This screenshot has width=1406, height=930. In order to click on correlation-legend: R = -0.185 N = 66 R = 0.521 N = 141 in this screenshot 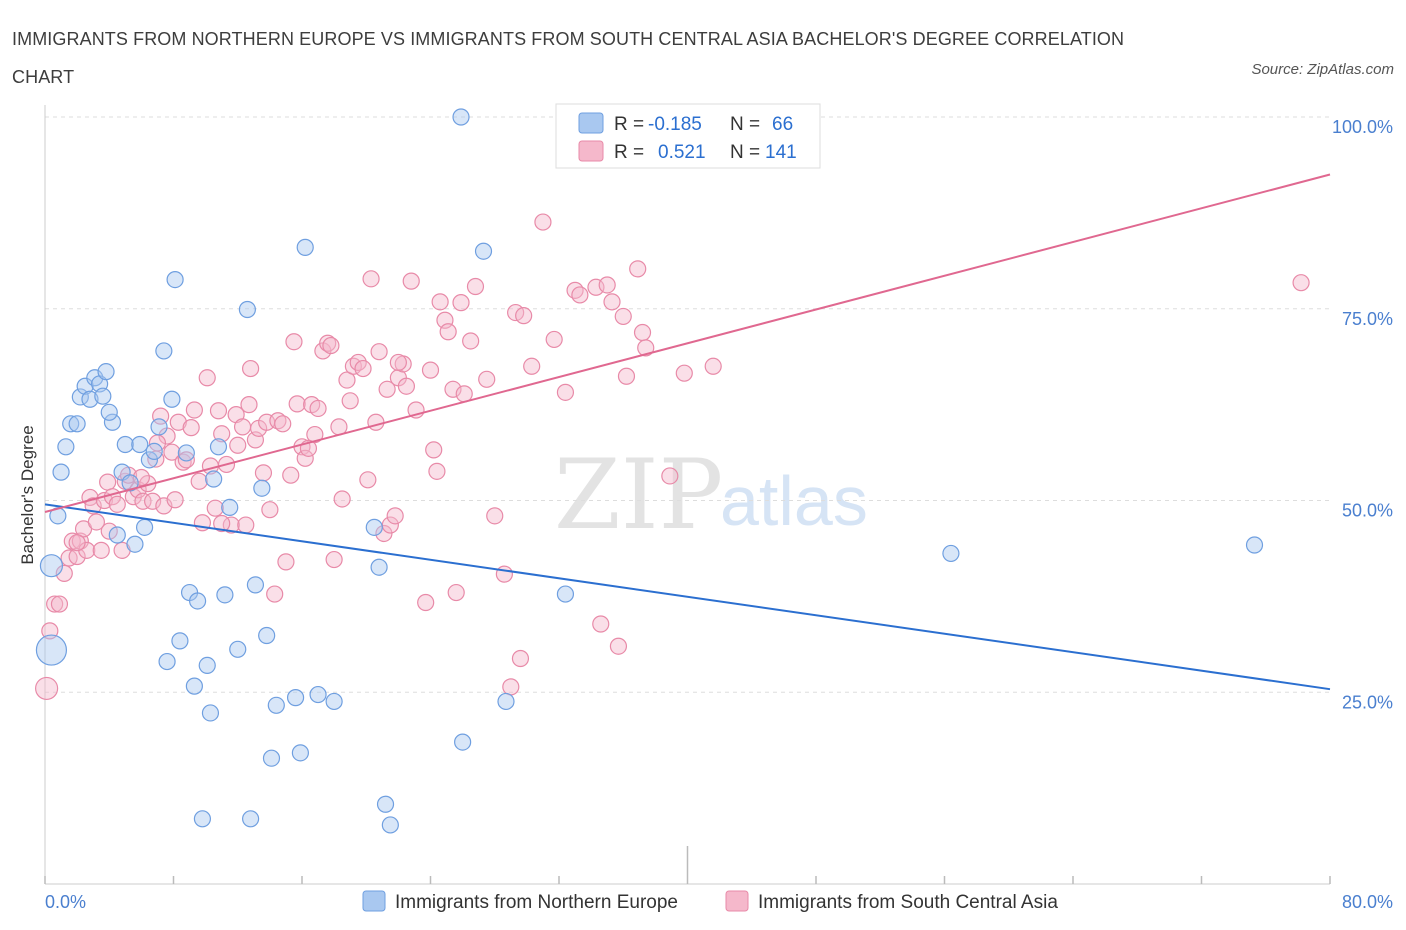, I will do `click(688, 136)`.